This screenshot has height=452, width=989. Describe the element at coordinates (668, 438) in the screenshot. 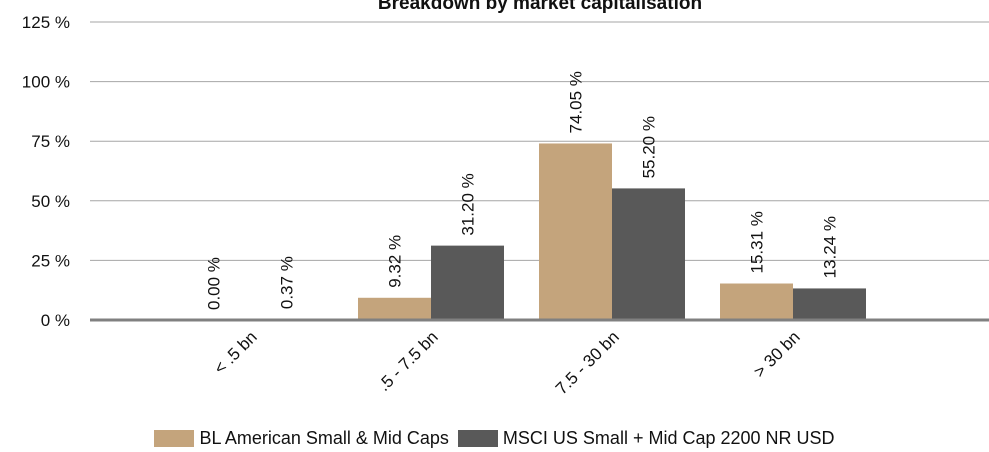

I see `legend-label-benchmark: MSCI US Small + Mid Cap 2200 NR USD` at that location.